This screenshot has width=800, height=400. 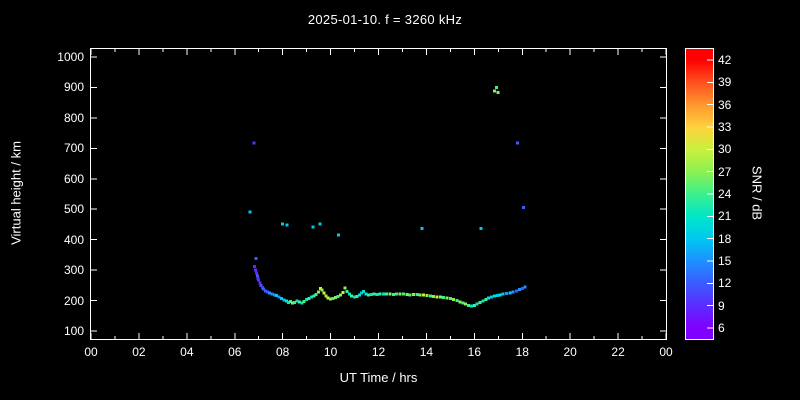 What do you see at coordinates (522, 352) in the screenshot?
I see `x-tick-label: 18` at bounding box center [522, 352].